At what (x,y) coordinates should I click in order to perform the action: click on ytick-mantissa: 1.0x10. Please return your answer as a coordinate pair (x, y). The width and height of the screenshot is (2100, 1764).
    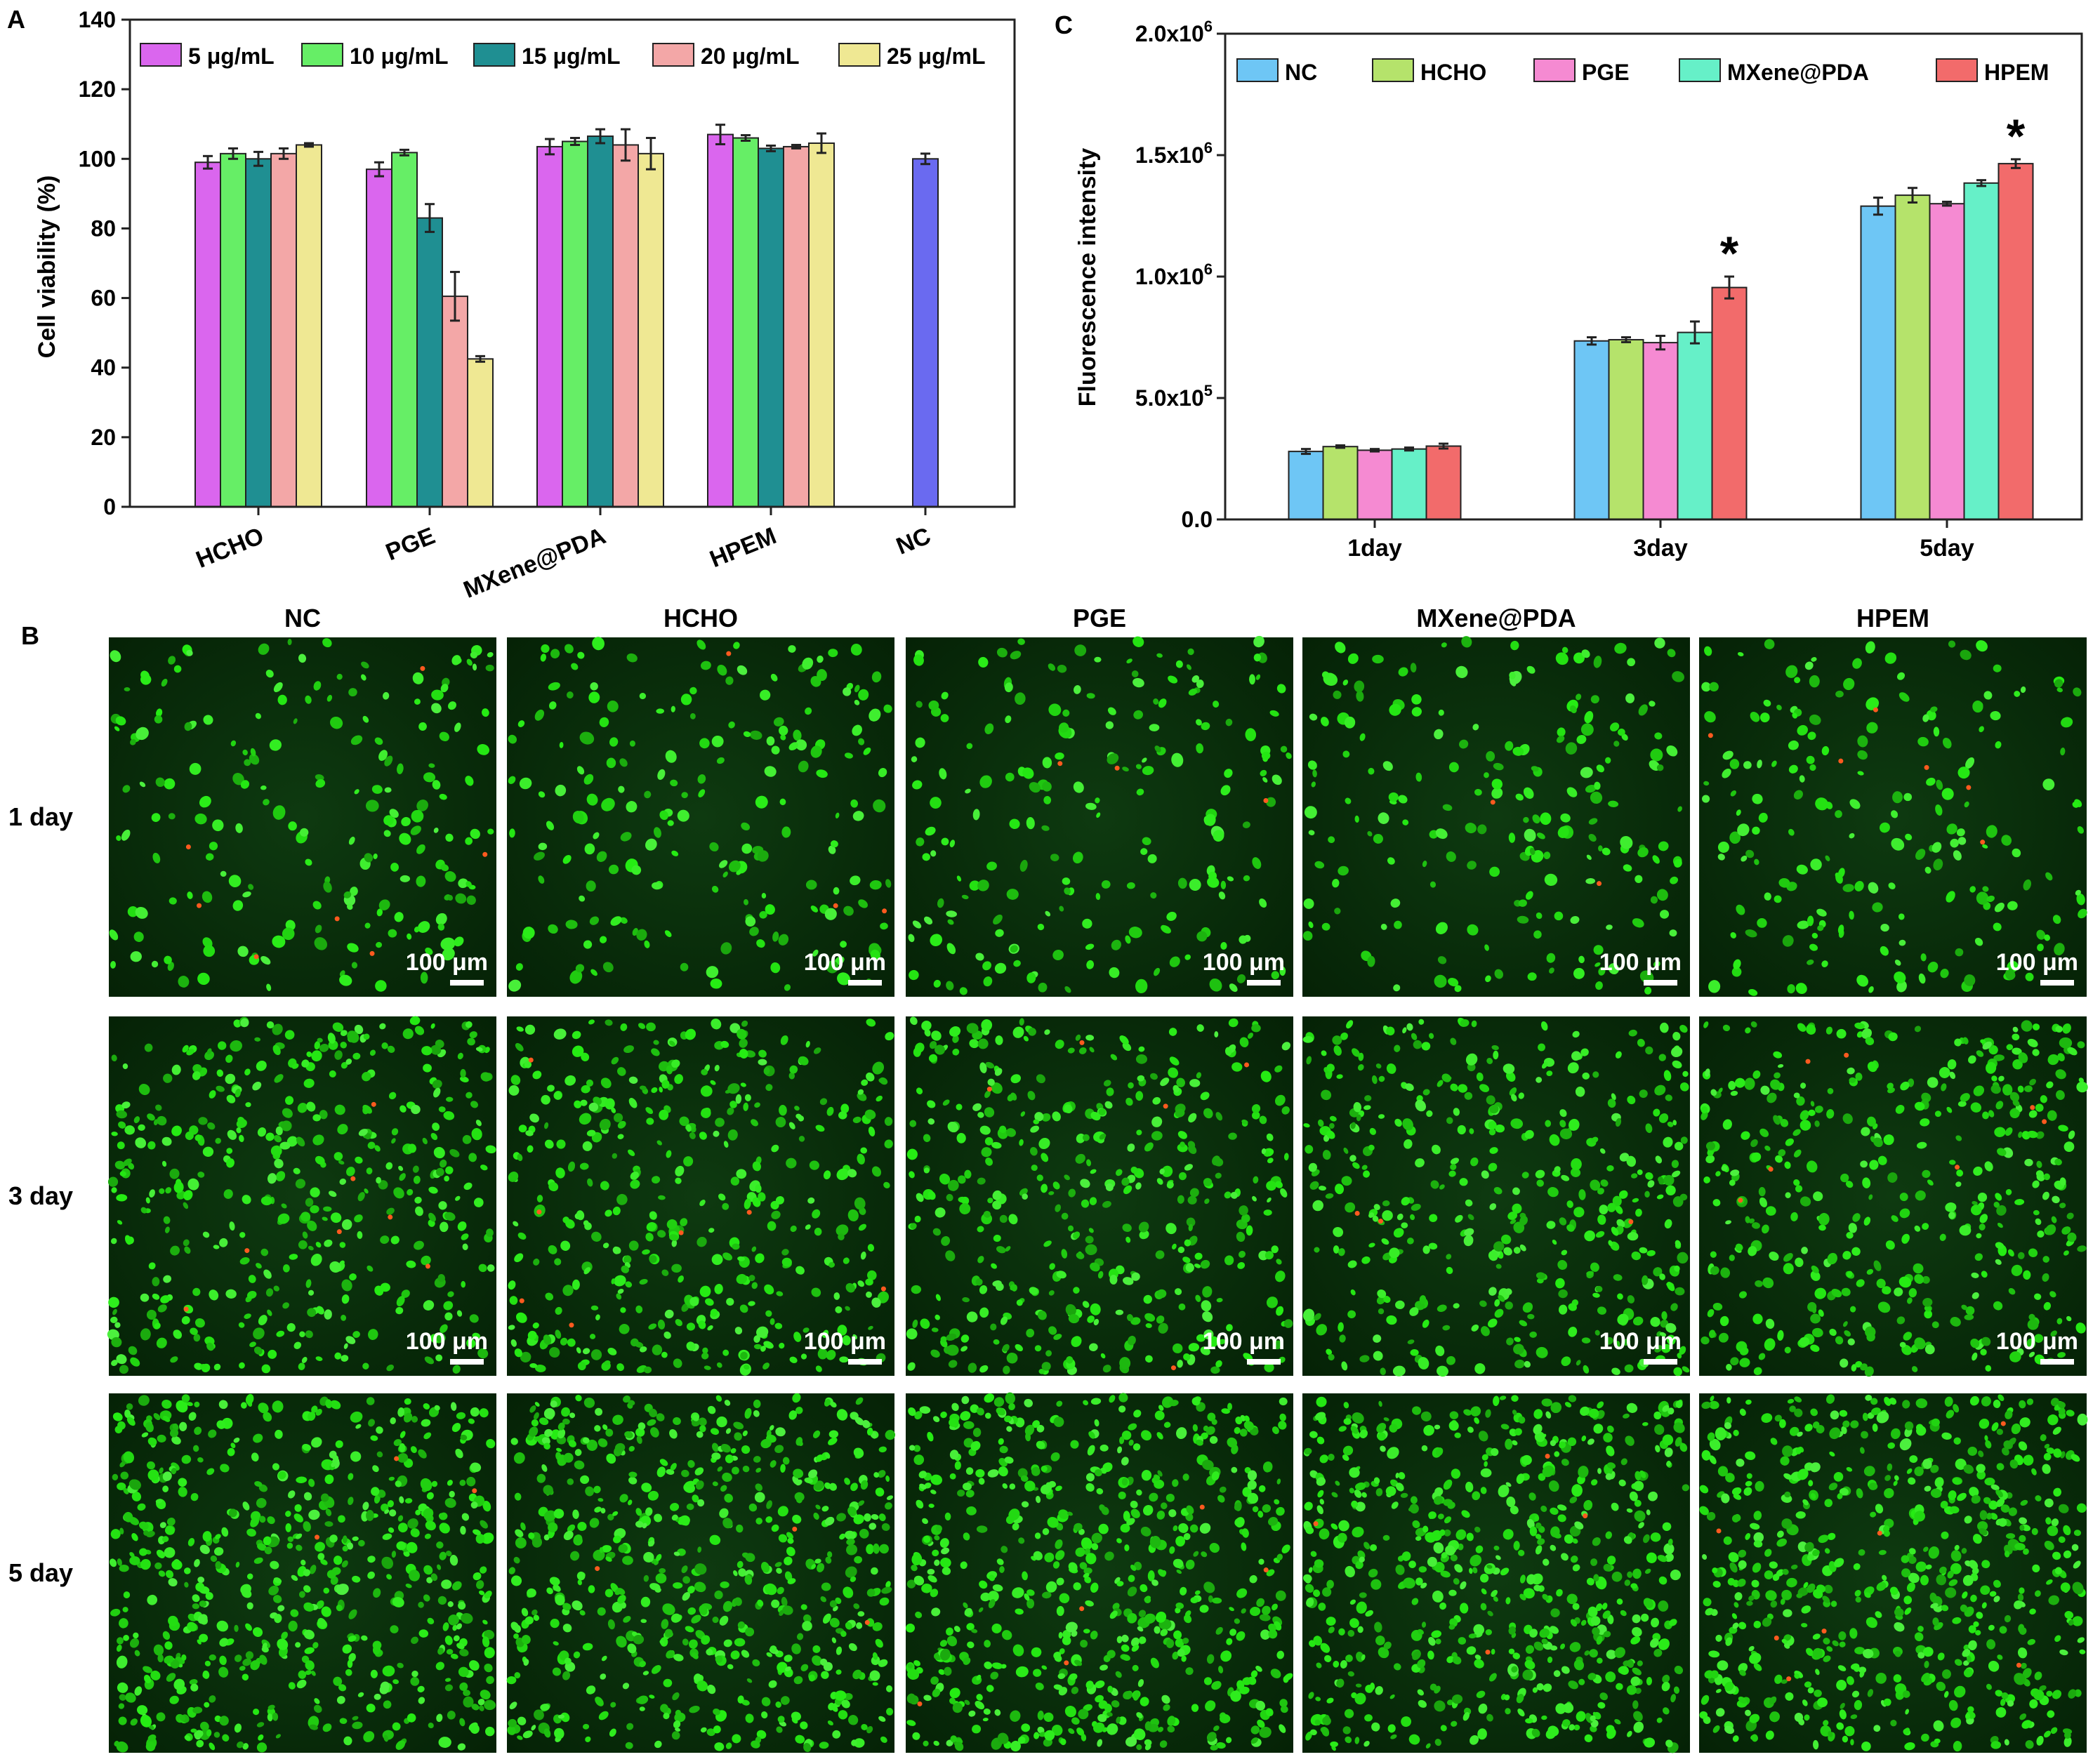
    Looking at the image, I should click on (1169, 276).